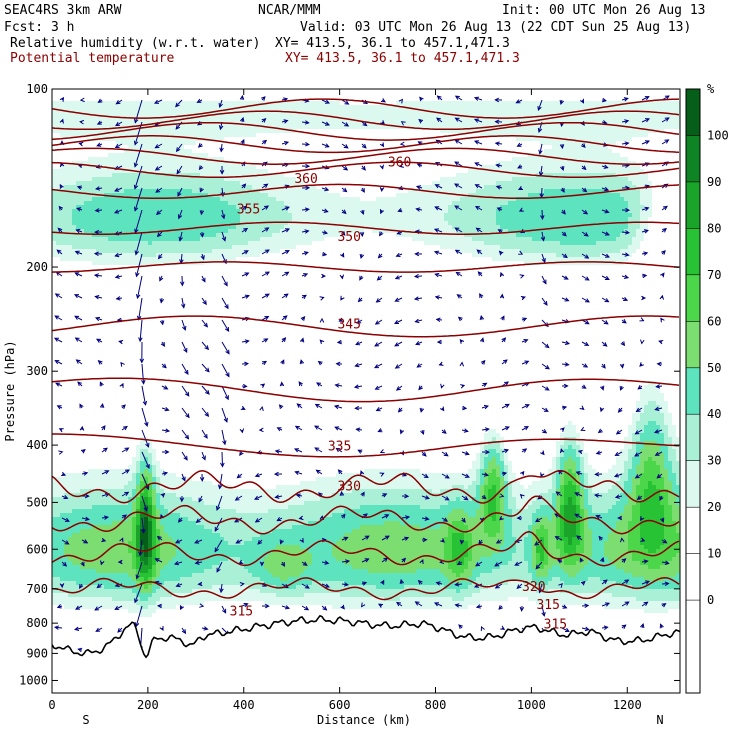 The height and width of the screenshot is (740, 740). I want to click on x-tick-label: 0, so click(51, 705).